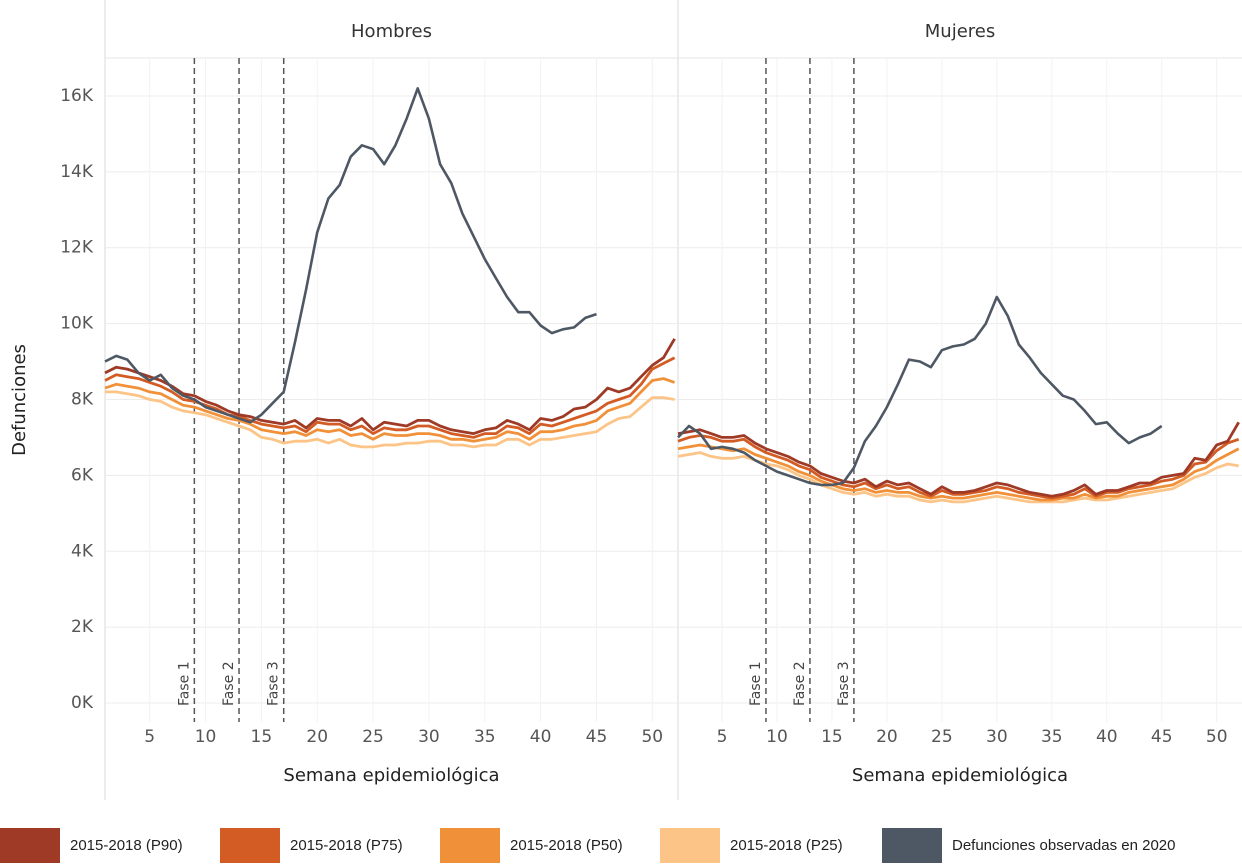  Describe the element at coordinates (19, 400) in the screenshot. I see `y-axis-title: Defunciones` at that location.